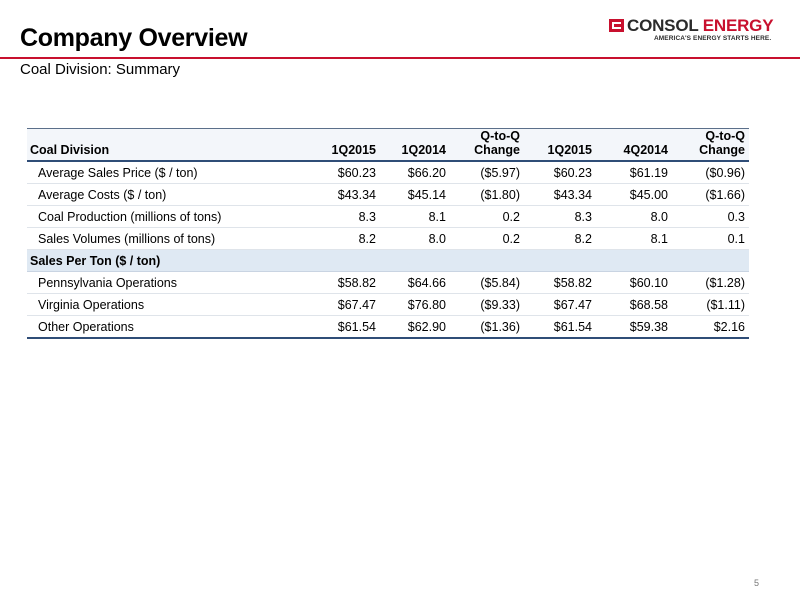  I want to click on table-cell: ($1.11), so click(710, 304).